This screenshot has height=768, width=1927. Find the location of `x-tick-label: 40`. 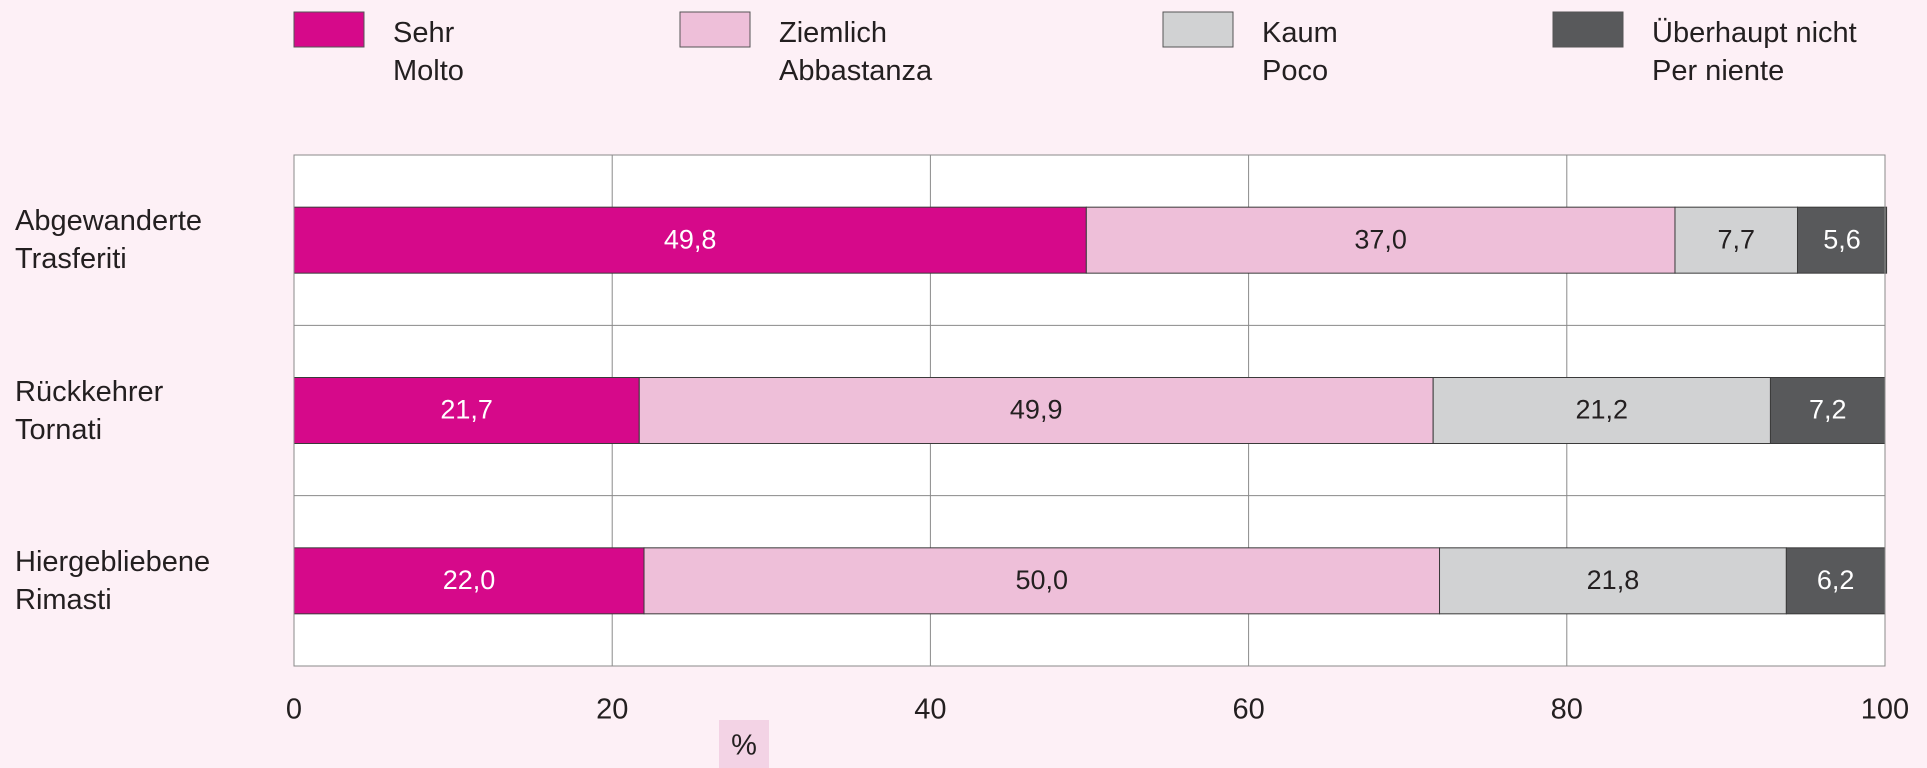

x-tick-label: 40 is located at coordinates (930, 710).